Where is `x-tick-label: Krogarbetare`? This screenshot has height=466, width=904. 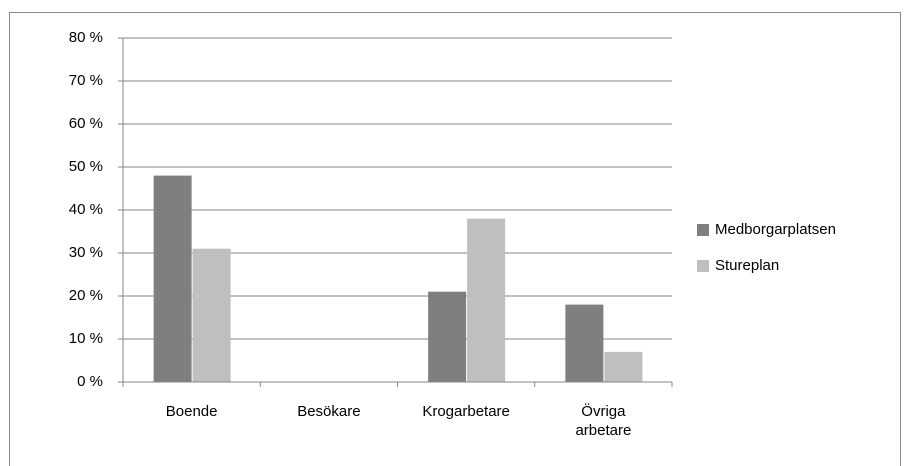
x-tick-label: Krogarbetare is located at coordinates (466, 411).